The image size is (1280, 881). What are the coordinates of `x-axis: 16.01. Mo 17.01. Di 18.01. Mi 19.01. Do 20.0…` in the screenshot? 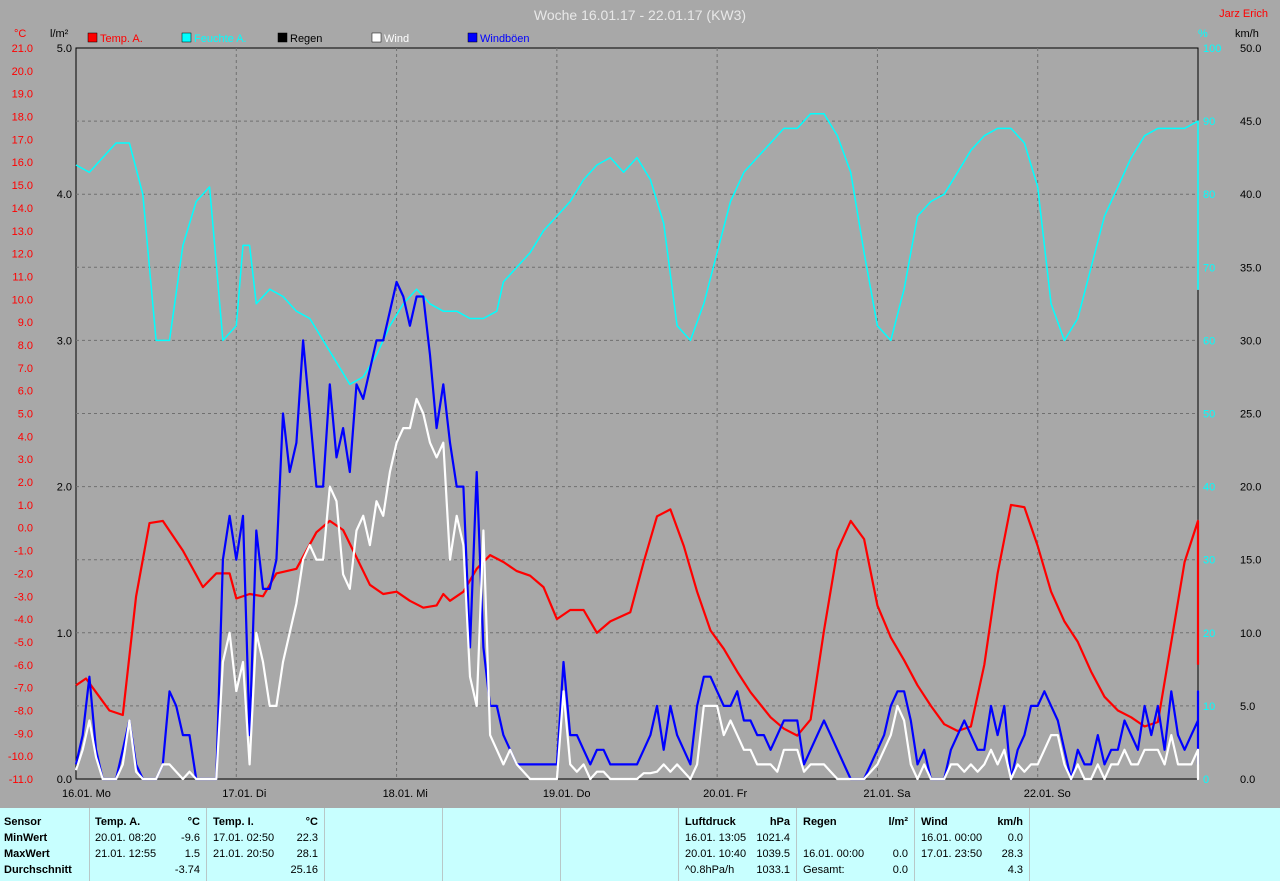 It's located at (566, 794).